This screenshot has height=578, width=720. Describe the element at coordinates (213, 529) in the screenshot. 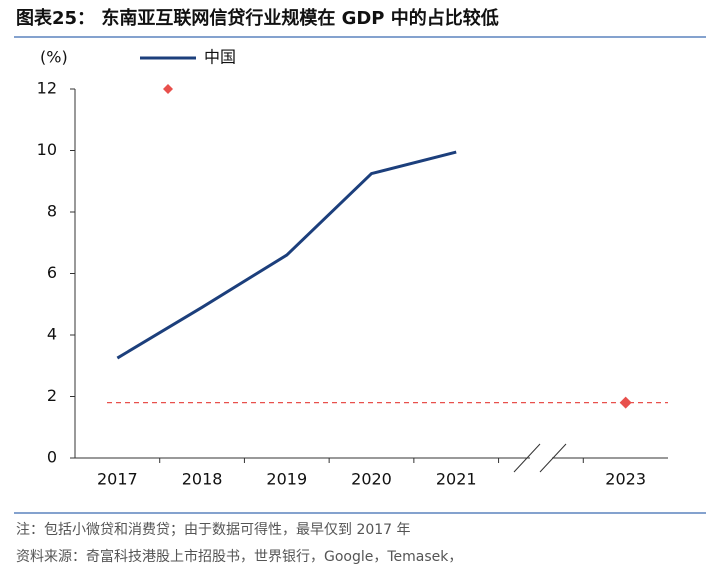

I see `note: 注：包括小微贷和消费贷；由于数据可得性，最早仅到 2017 年` at that location.